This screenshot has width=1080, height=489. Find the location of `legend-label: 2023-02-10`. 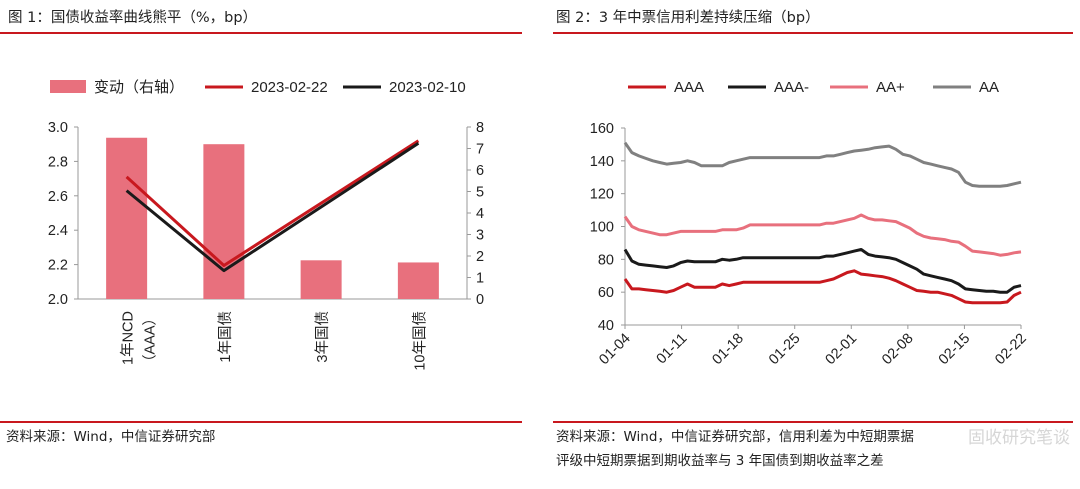

legend-label: 2023-02-10 is located at coordinates (427, 87).